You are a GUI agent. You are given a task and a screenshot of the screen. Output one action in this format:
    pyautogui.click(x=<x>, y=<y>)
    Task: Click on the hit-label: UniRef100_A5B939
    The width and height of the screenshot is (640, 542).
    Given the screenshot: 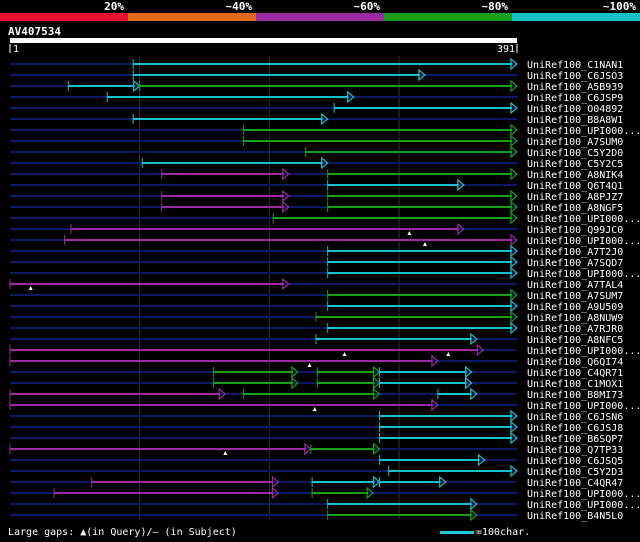 What is the action you would take?
    pyautogui.click(x=575, y=87)
    